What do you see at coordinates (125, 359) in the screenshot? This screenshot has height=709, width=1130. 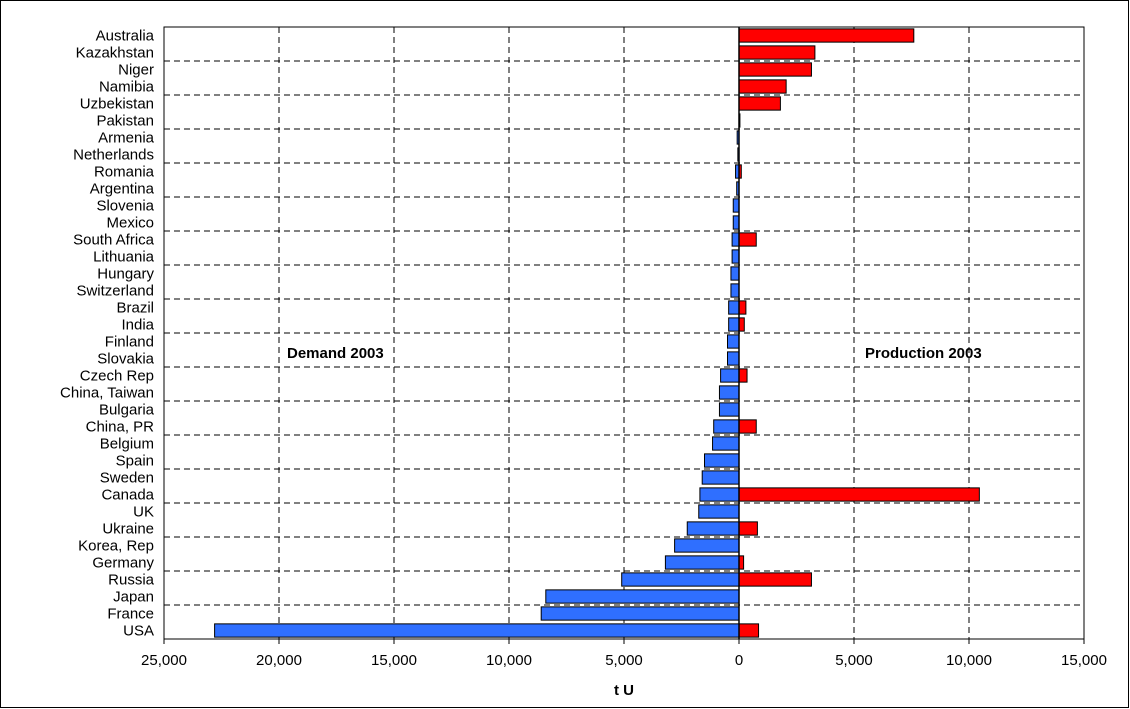 I see `category-label: Slovakia` at bounding box center [125, 359].